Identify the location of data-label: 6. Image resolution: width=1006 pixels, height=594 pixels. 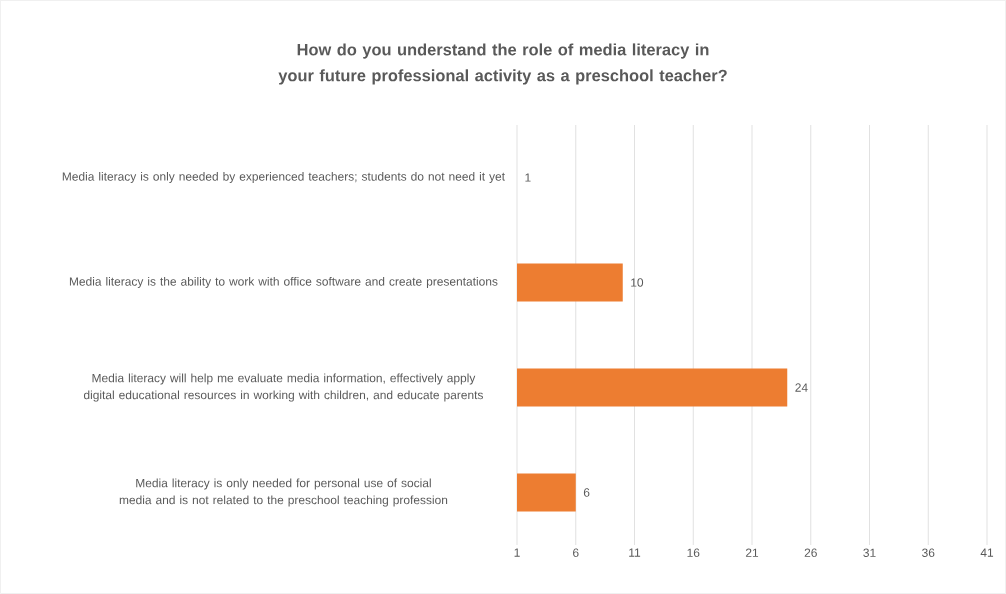
(586, 492).